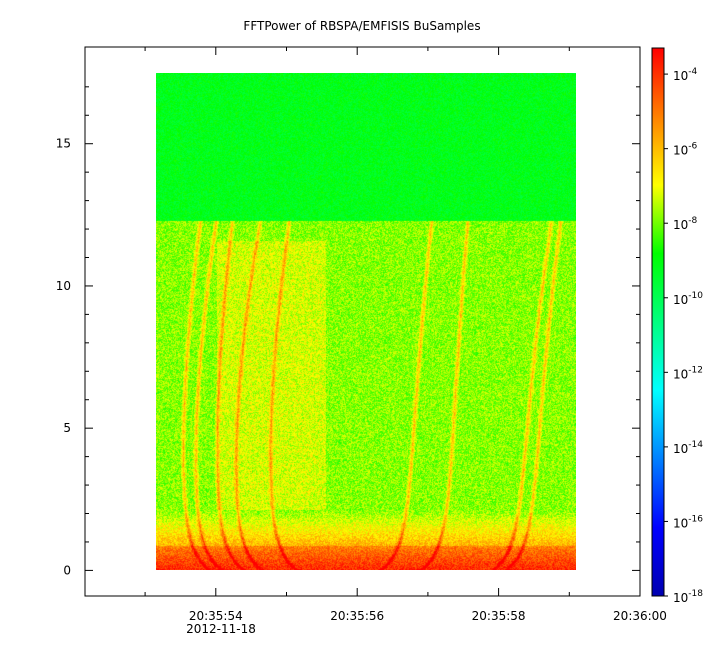 This screenshot has width=724, height=656. Describe the element at coordinates (688, 373) in the screenshot. I see `colorbar-tick-label: 10⁻¹²` at that location.